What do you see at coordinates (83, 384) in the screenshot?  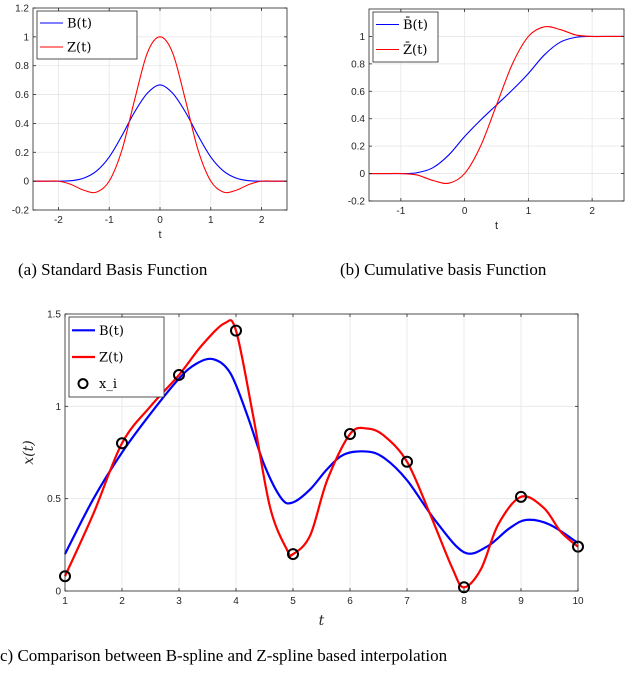 I see `legend-marker` at bounding box center [83, 384].